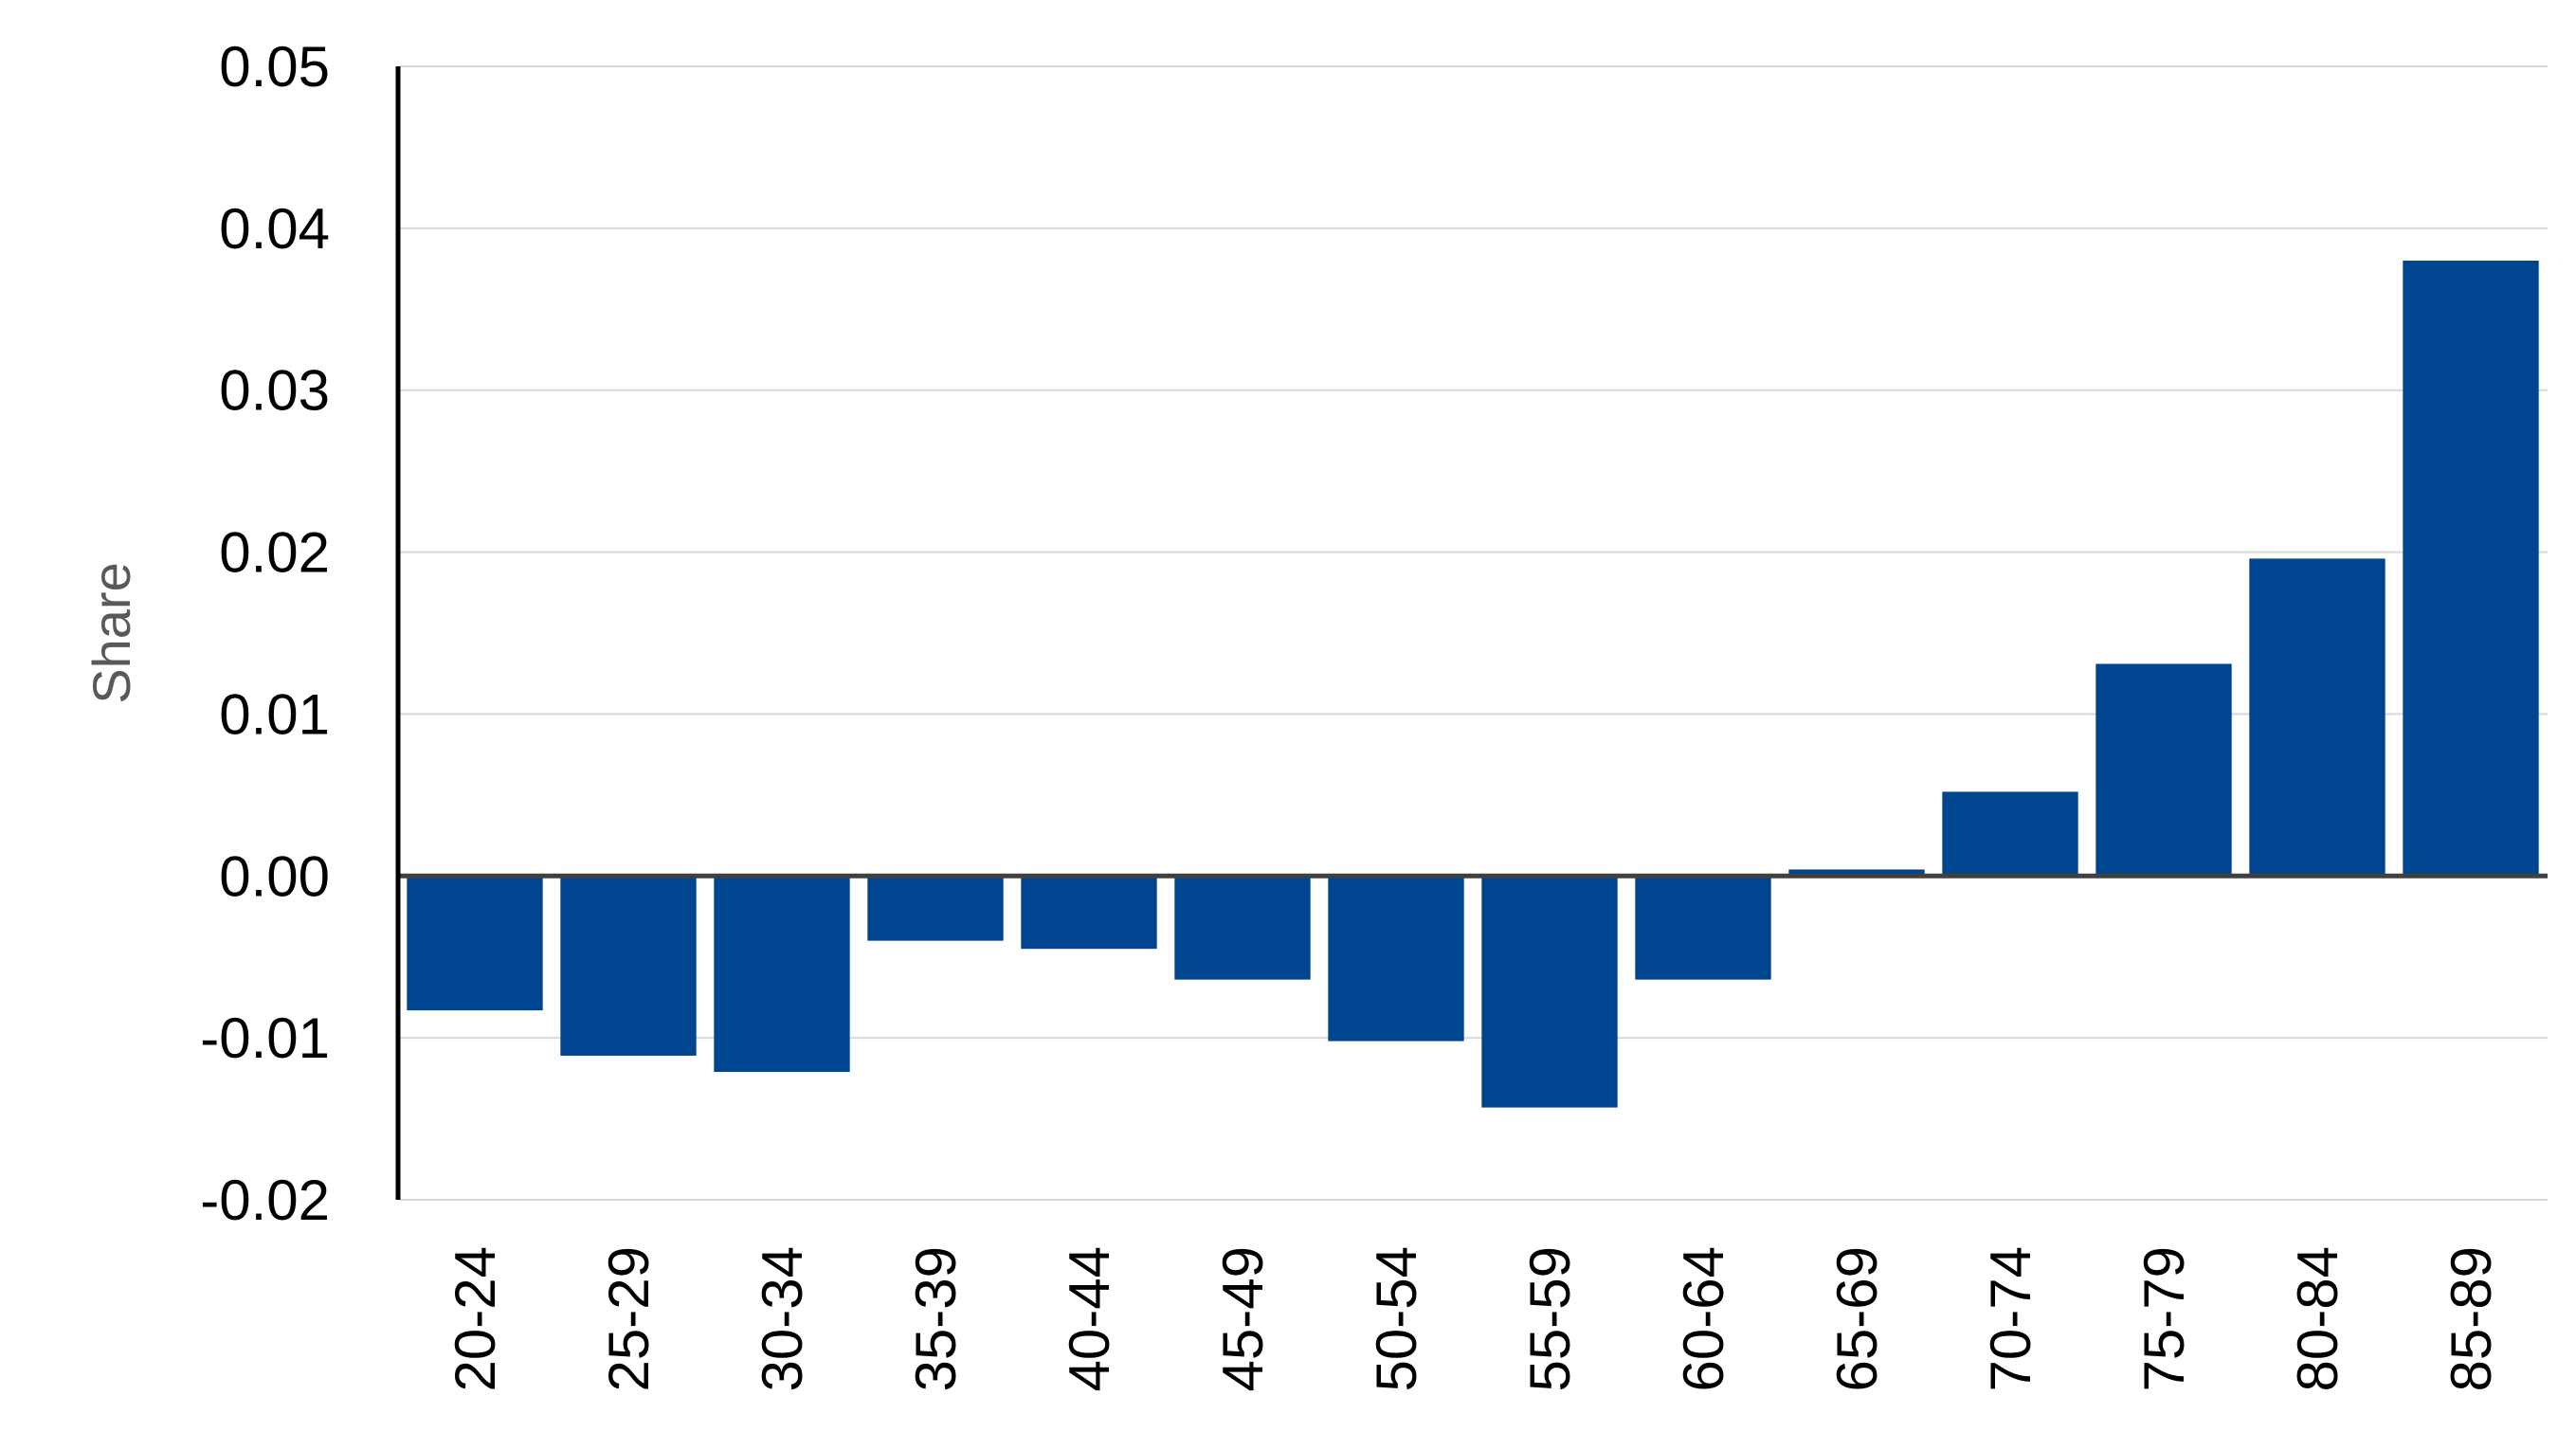 This screenshot has height=1432, width=2576. What do you see at coordinates (2010, 1319) in the screenshot?
I see `x-tick-label: 70-74` at bounding box center [2010, 1319].